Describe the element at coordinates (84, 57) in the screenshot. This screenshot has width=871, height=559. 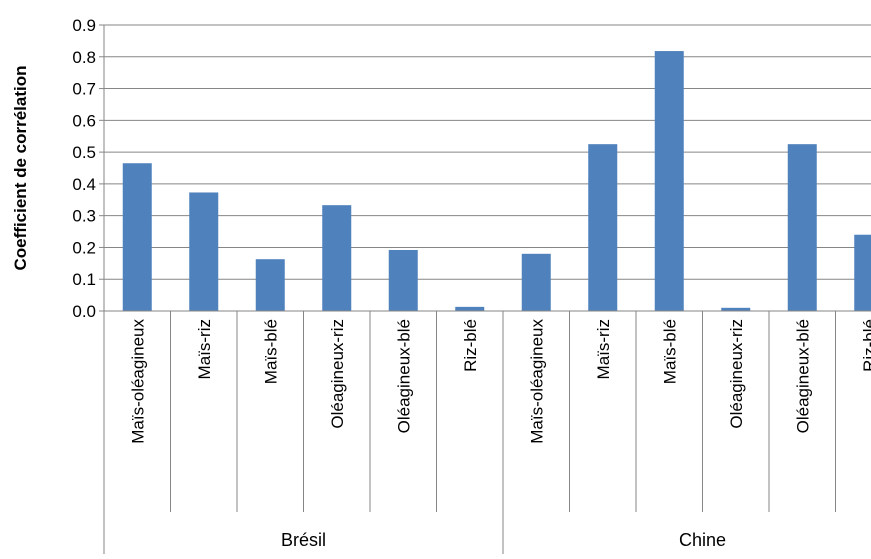
I see `y-tick-label: 0.8` at that location.